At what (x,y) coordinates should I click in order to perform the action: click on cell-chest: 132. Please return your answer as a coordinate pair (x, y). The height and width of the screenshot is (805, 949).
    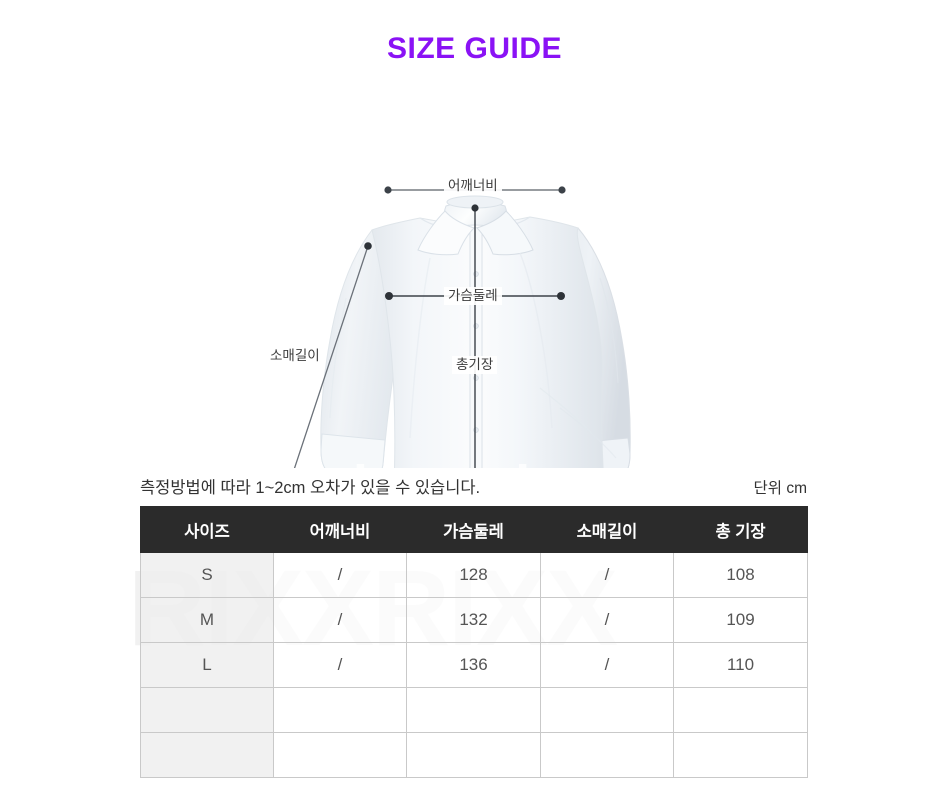
    Looking at the image, I should click on (473, 620).